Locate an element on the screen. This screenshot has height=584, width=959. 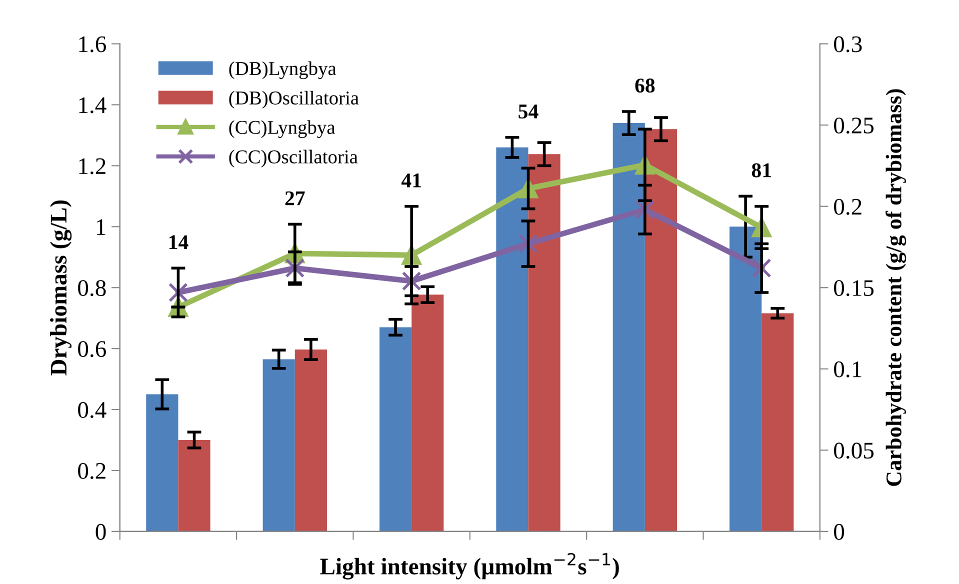
legend-label: (DB)Lyngbya is located at coordinates (282, 70).